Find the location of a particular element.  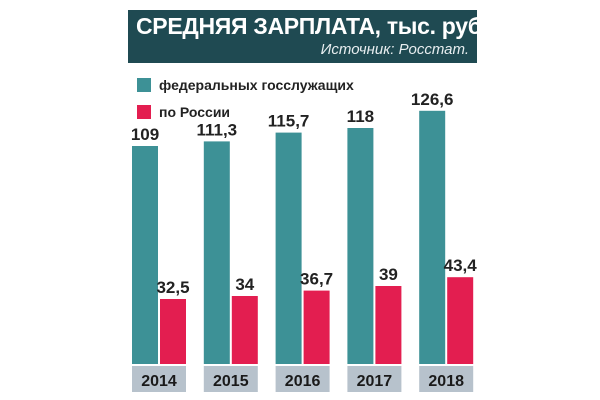

data-label-russia-2017: 39 is located at coordinates (388, 274).